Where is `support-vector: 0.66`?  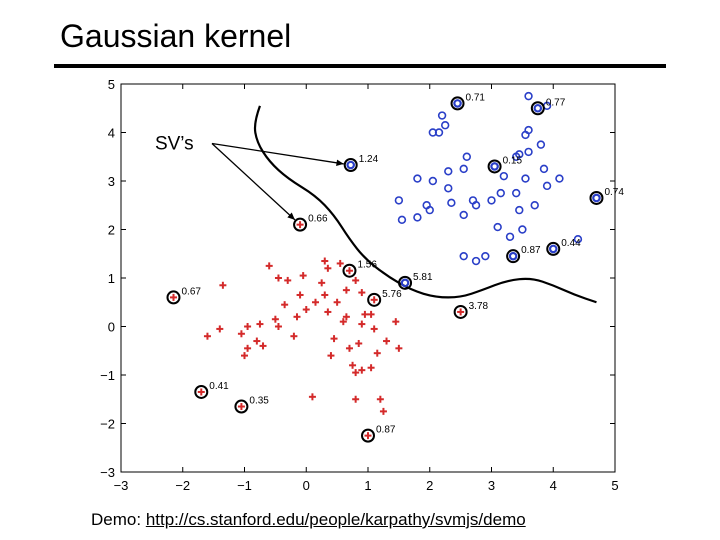 support-vector: 0.66 is located at coordinates (310, 223).